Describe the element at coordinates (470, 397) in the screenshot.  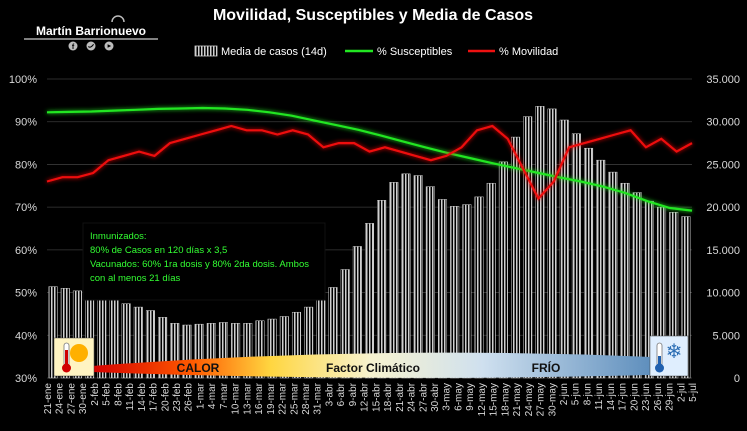
I see `x-tick-label: 9-may` at that location.